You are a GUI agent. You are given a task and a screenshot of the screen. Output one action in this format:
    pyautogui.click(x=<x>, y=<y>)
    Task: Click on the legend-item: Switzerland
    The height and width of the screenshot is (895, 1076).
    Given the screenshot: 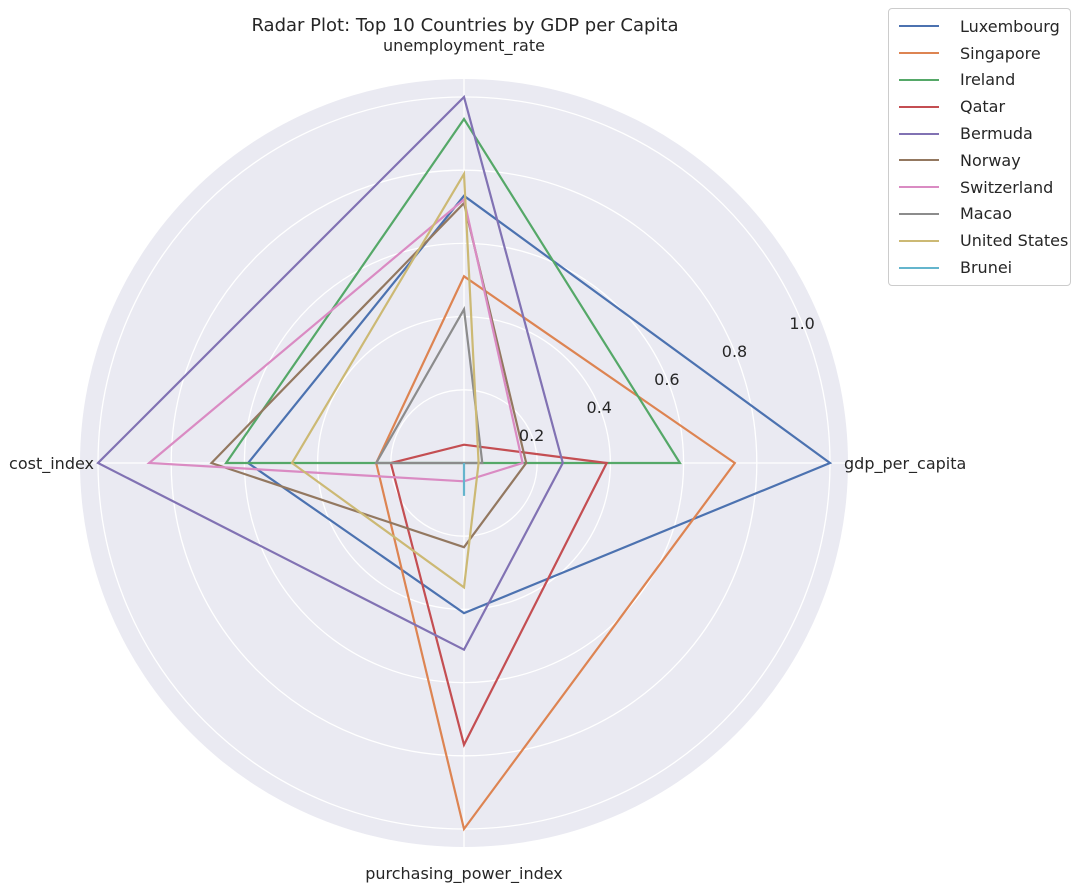 What is the action you would take?
    pyautogui.click(x=979, y=187)
    